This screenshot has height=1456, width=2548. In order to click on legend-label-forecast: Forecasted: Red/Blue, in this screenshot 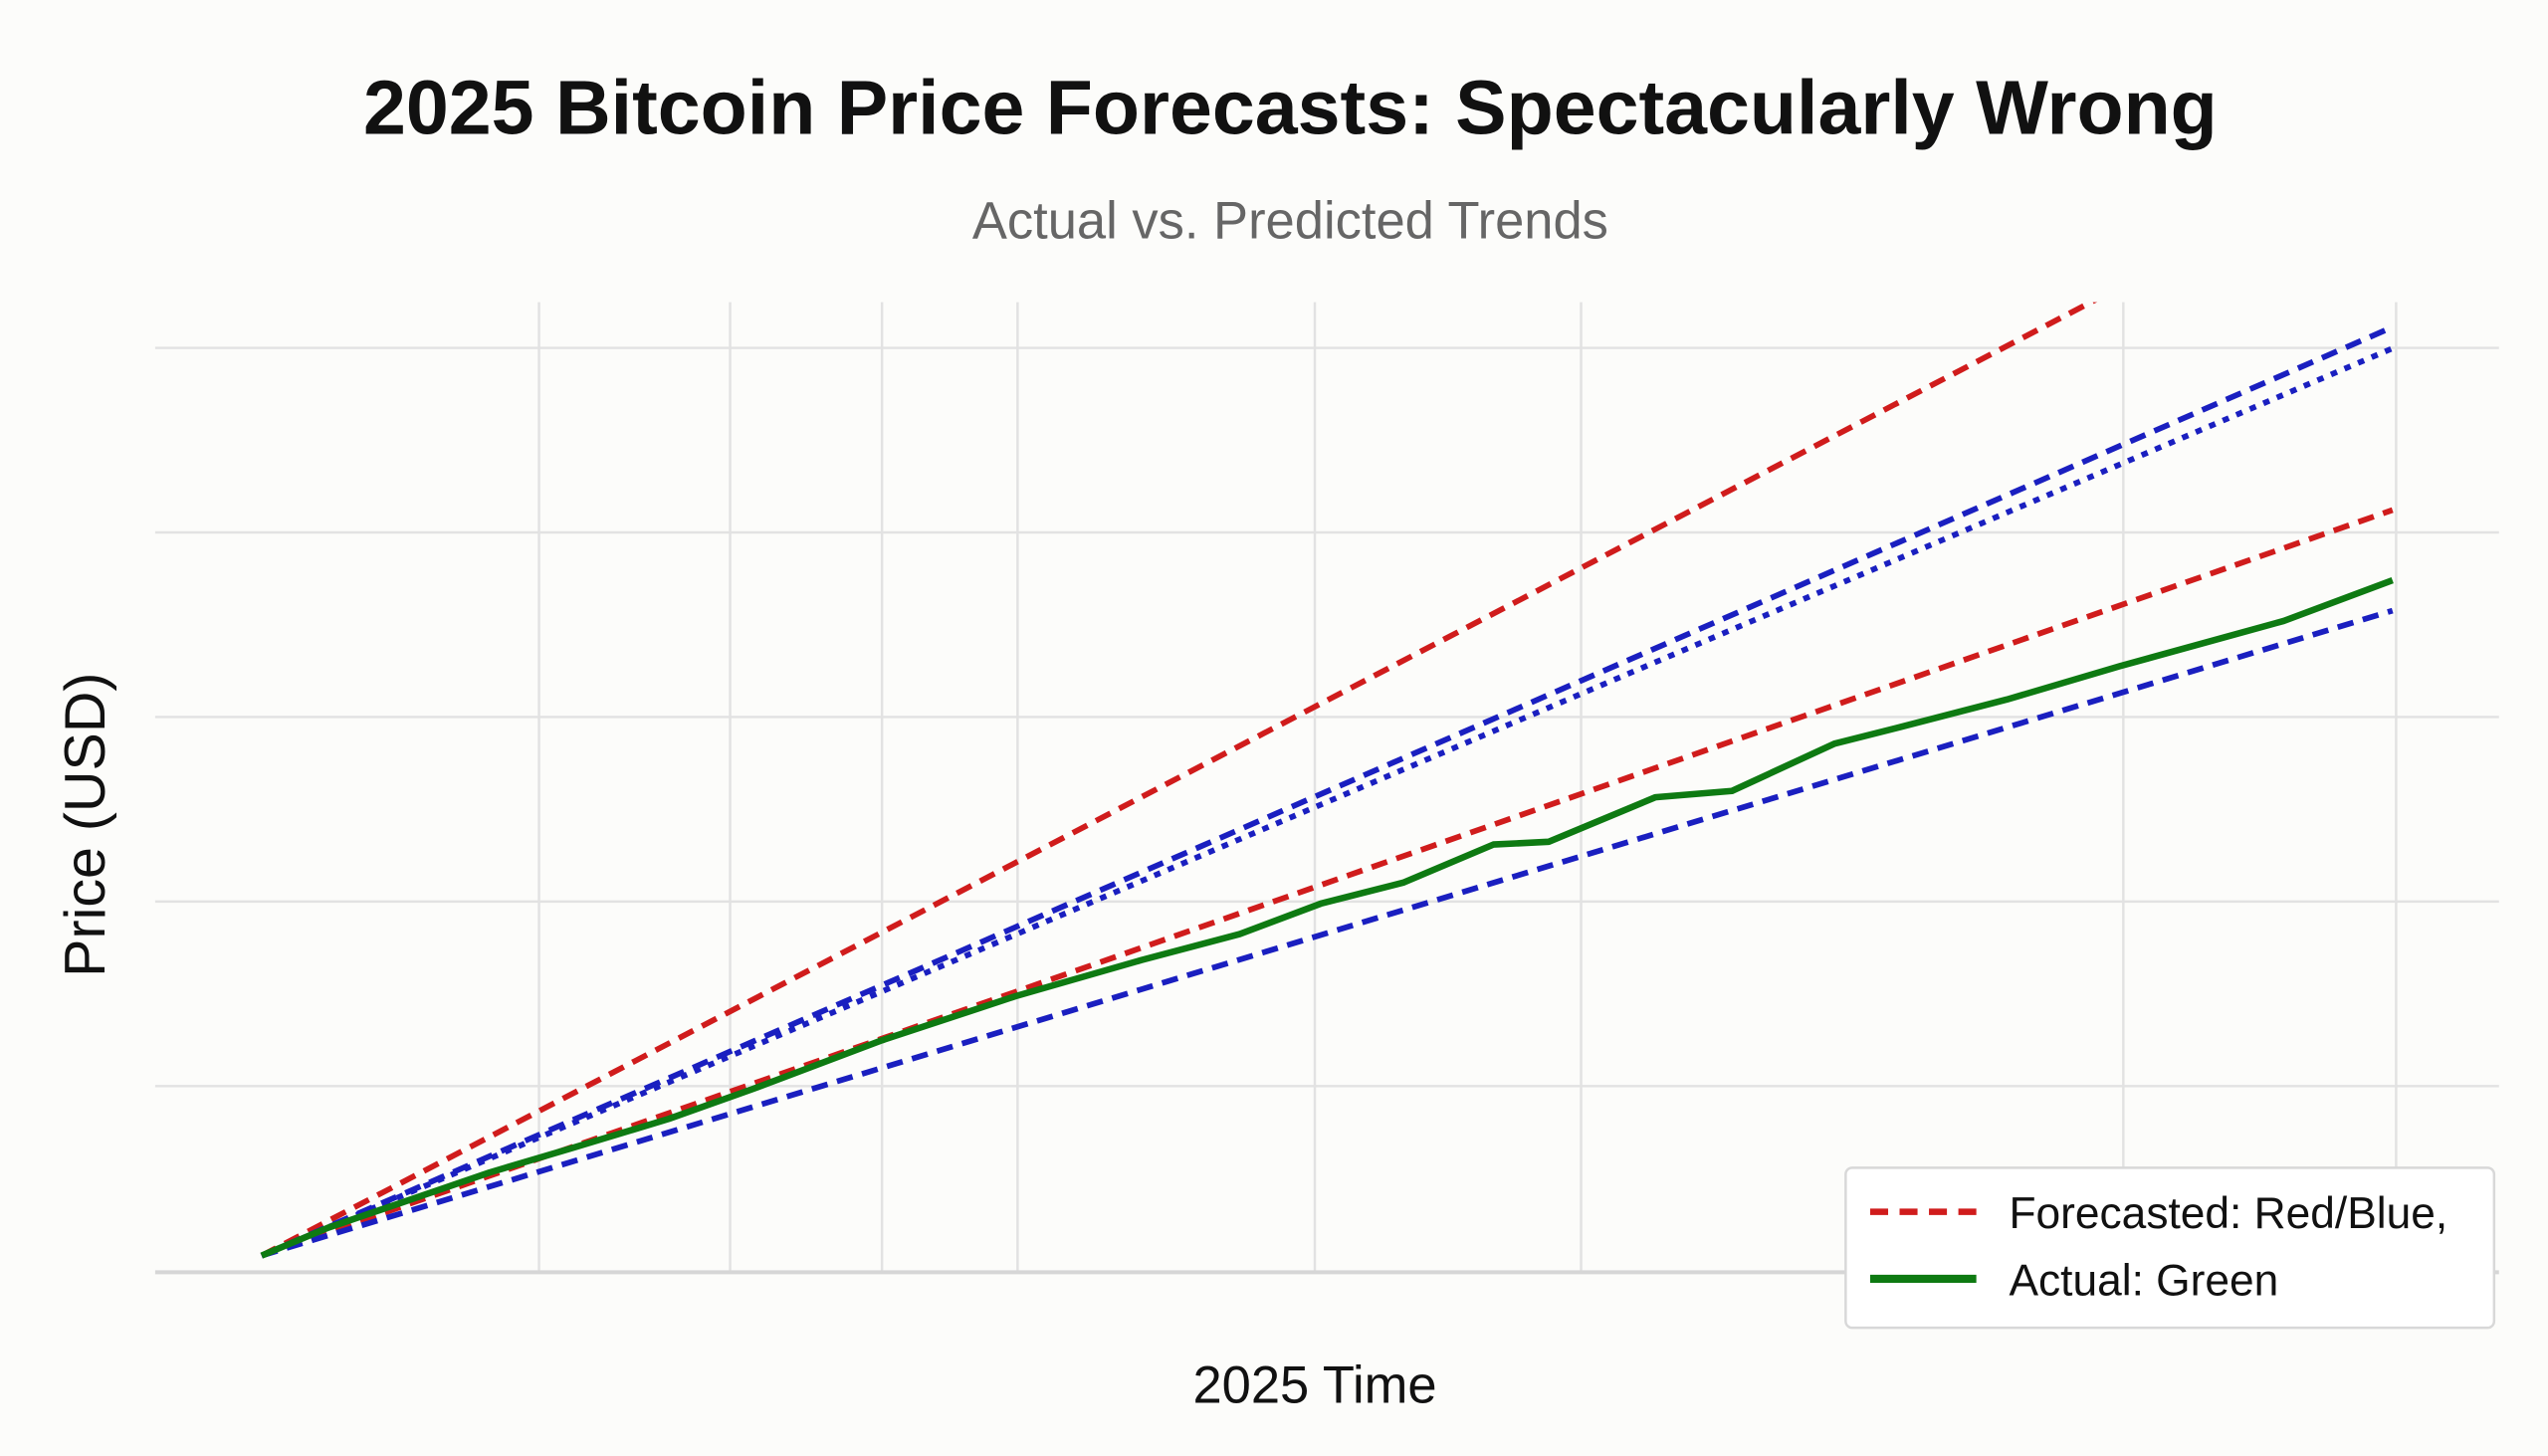, I will do `click(2228, 1213)`.